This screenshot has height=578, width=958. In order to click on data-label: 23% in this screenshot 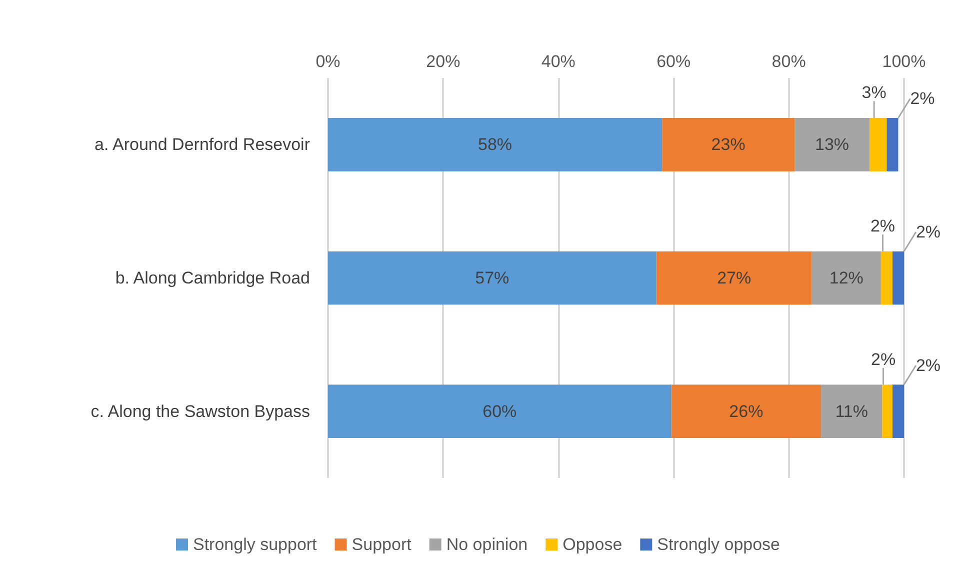, I will do `click(728, 144)`.